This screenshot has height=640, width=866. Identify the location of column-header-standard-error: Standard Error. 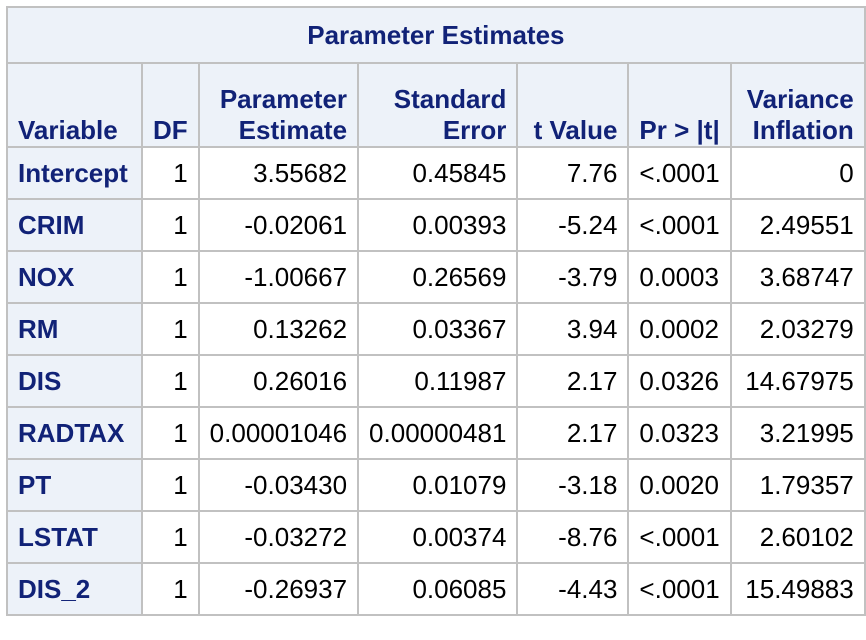
(438, 105).